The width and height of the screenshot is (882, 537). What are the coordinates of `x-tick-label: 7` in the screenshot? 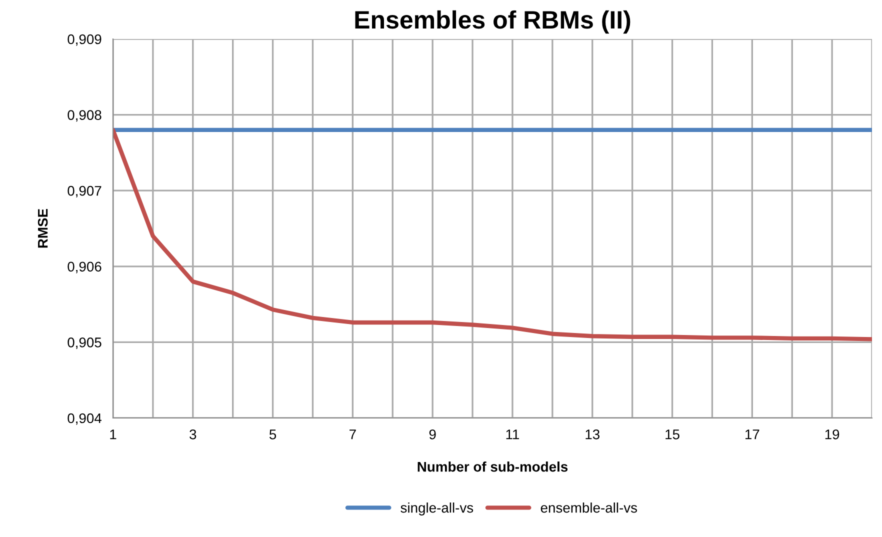 It's located at (353, 435).